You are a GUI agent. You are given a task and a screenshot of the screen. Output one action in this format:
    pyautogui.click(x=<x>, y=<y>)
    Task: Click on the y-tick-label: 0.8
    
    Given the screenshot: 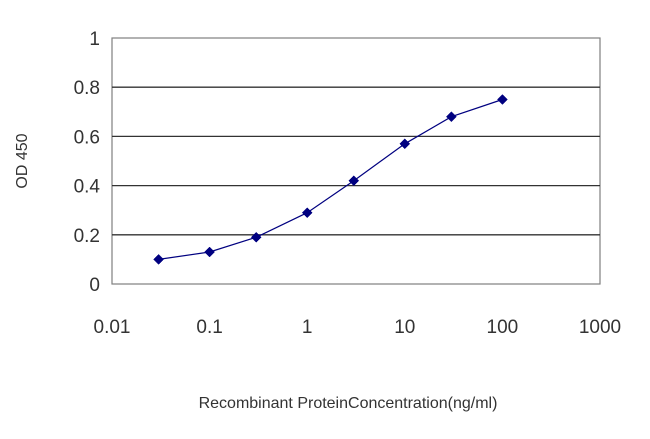 What is the action you would take?
    pyautogui.click(x=87, y=88)
    